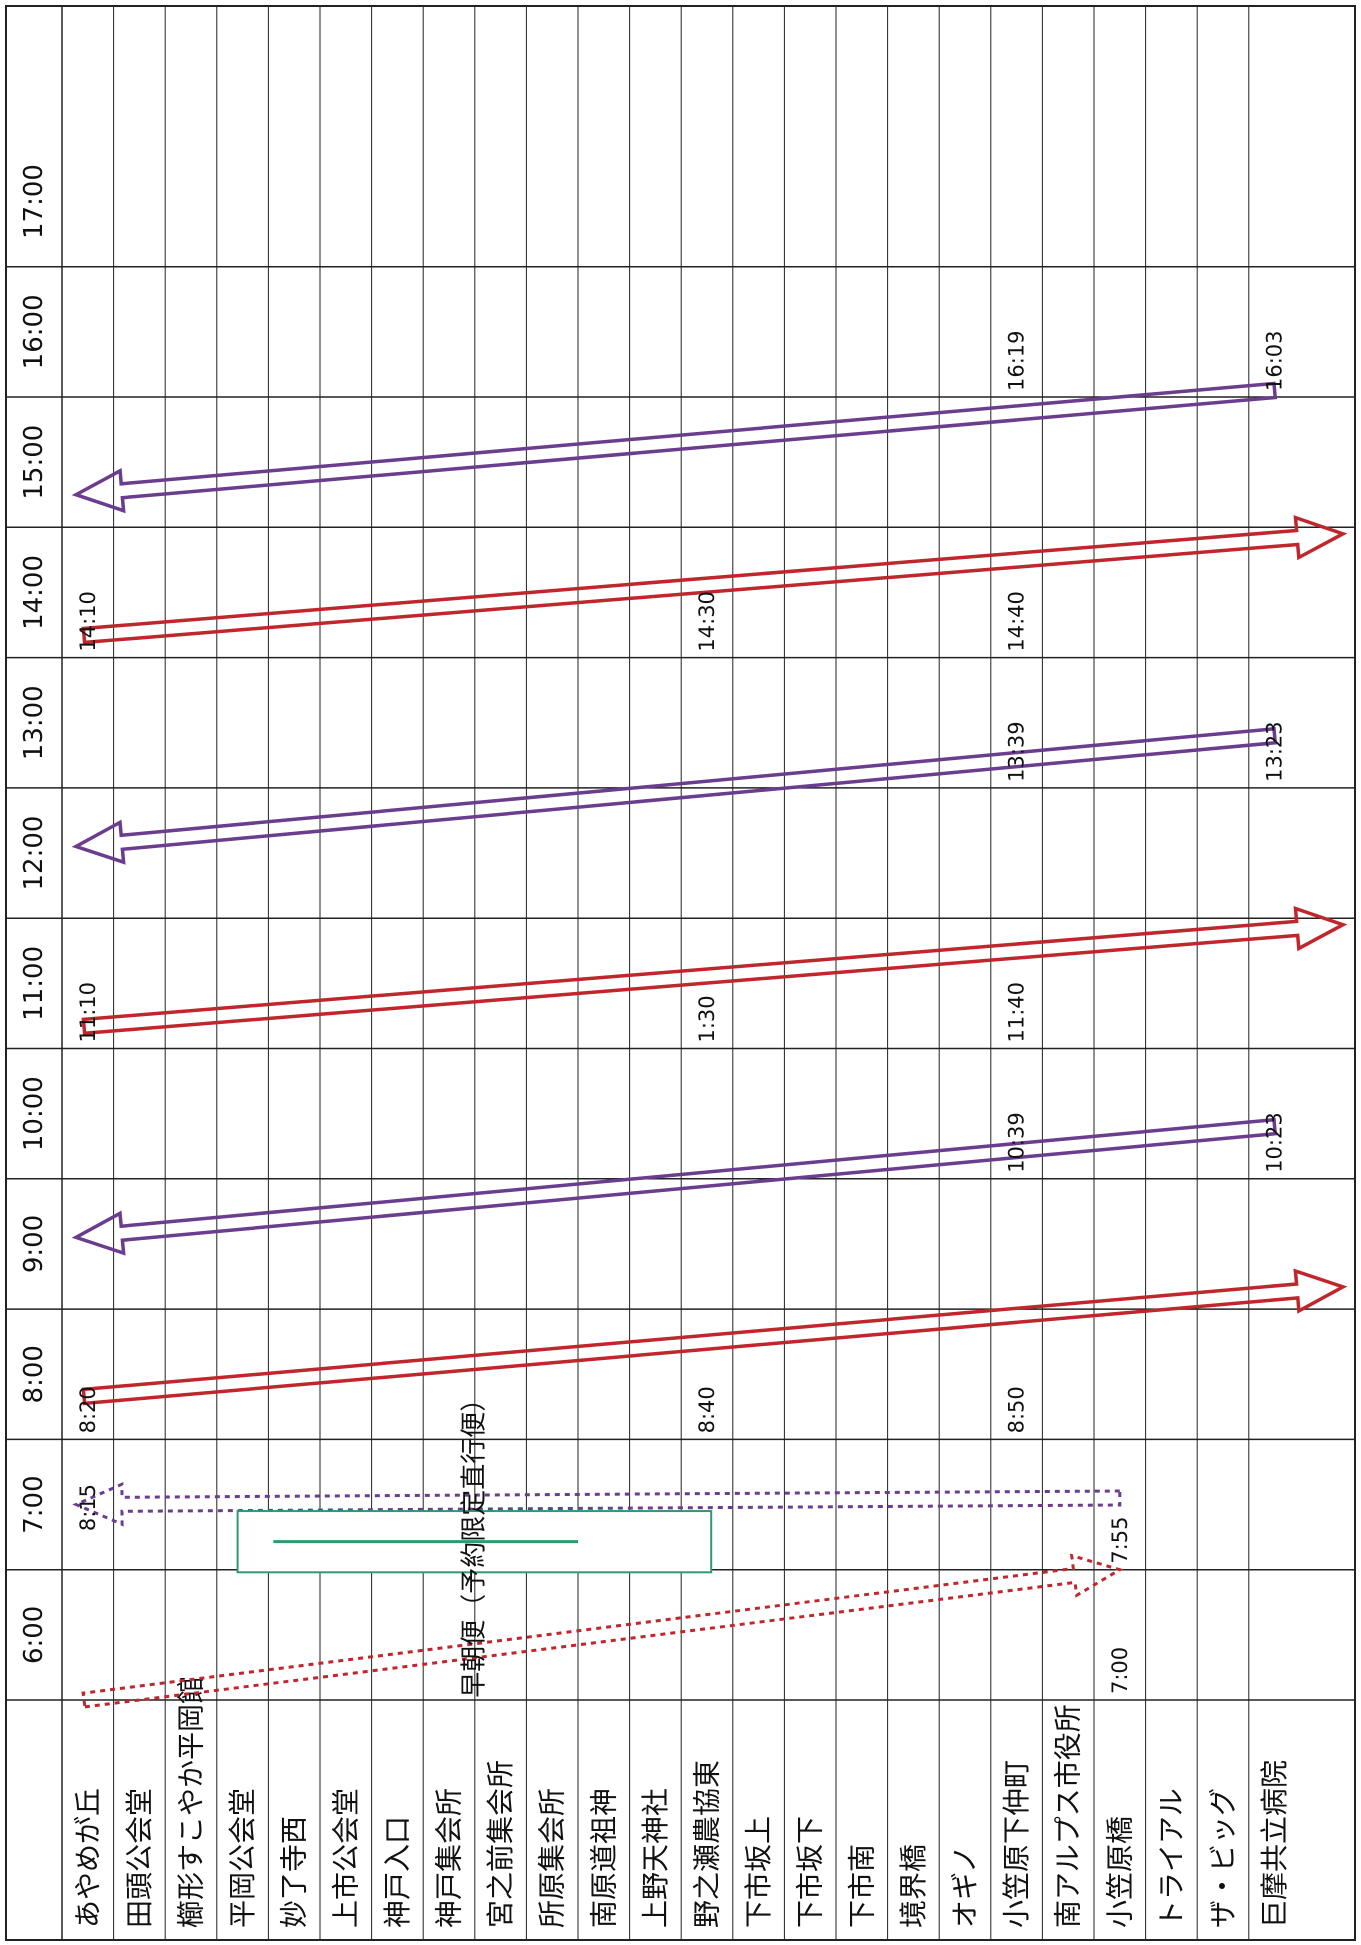 This screenshot has width=1361, height=1945. I want to click on time-annotation: 10:39, so click(1017, 1142).